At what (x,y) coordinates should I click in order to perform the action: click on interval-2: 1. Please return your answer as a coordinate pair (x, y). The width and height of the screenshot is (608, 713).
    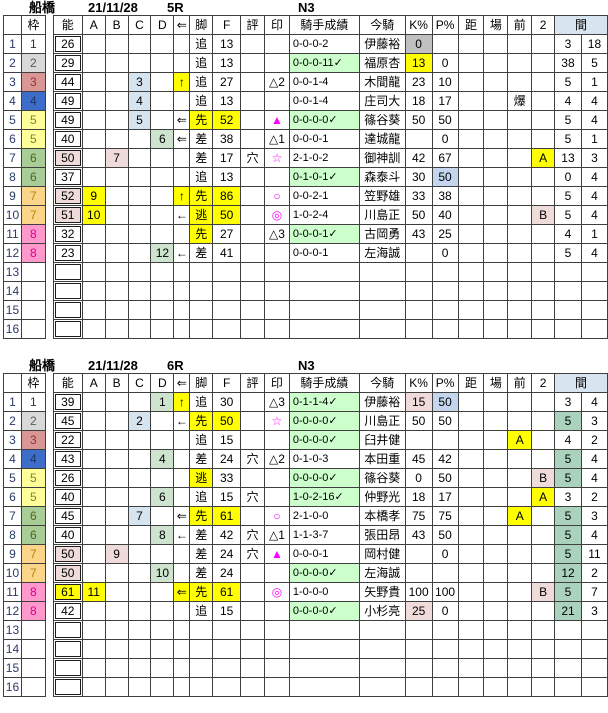
    Looking at the image, I should click on (594, 82).